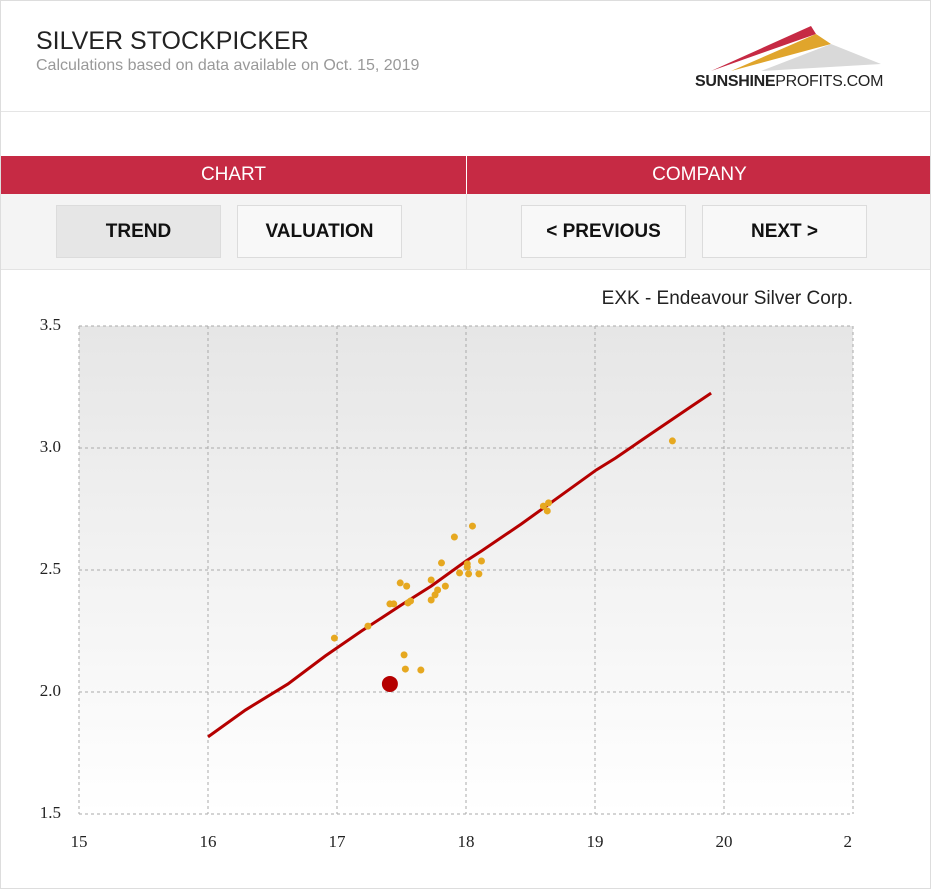 The image size is (931, 889). I want to click on trend-button: TREND, so click(138, 231).